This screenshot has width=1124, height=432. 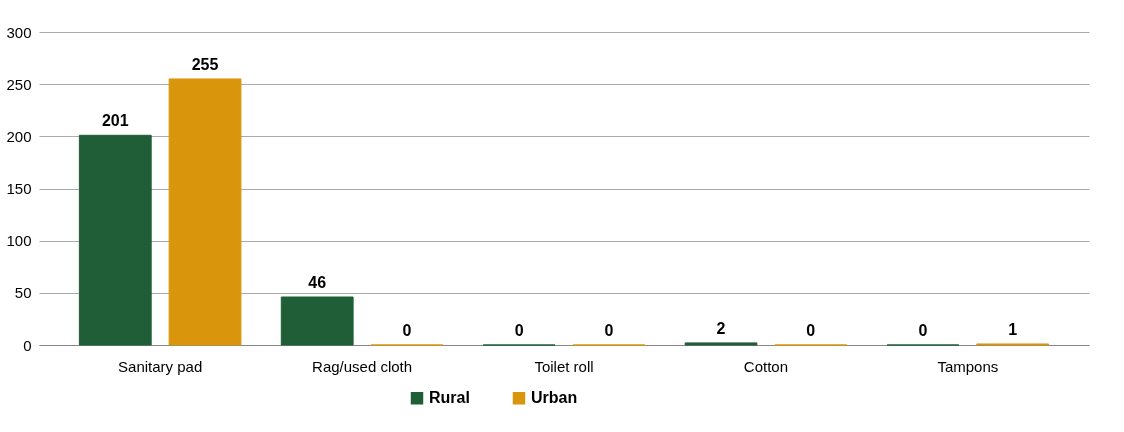 What do you see at coordinates (19, 241) in the screenshot?
I see `y-tick-label: 100` at bounding box center [19, 241].